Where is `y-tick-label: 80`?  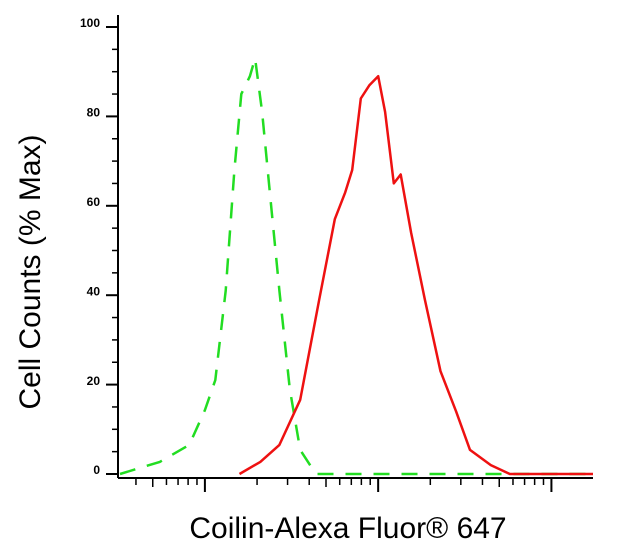
y-tick-label: 80 is located at coordinates (94, 113).